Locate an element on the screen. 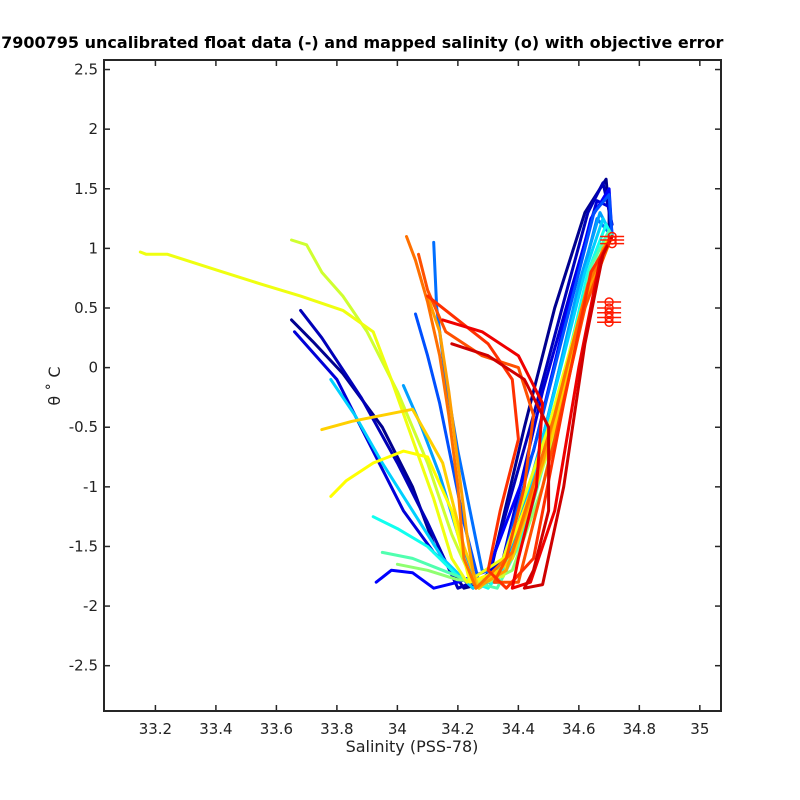 This screenshot has height=800, width=800. x-tick-label: 34.2 is located at coordinates (457, 729).